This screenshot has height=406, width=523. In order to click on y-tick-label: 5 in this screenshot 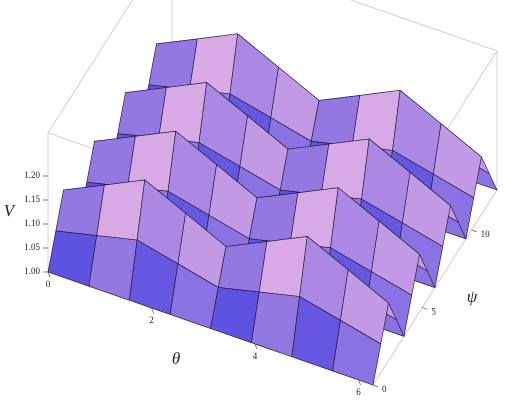, I will do `click(433, 311)`.